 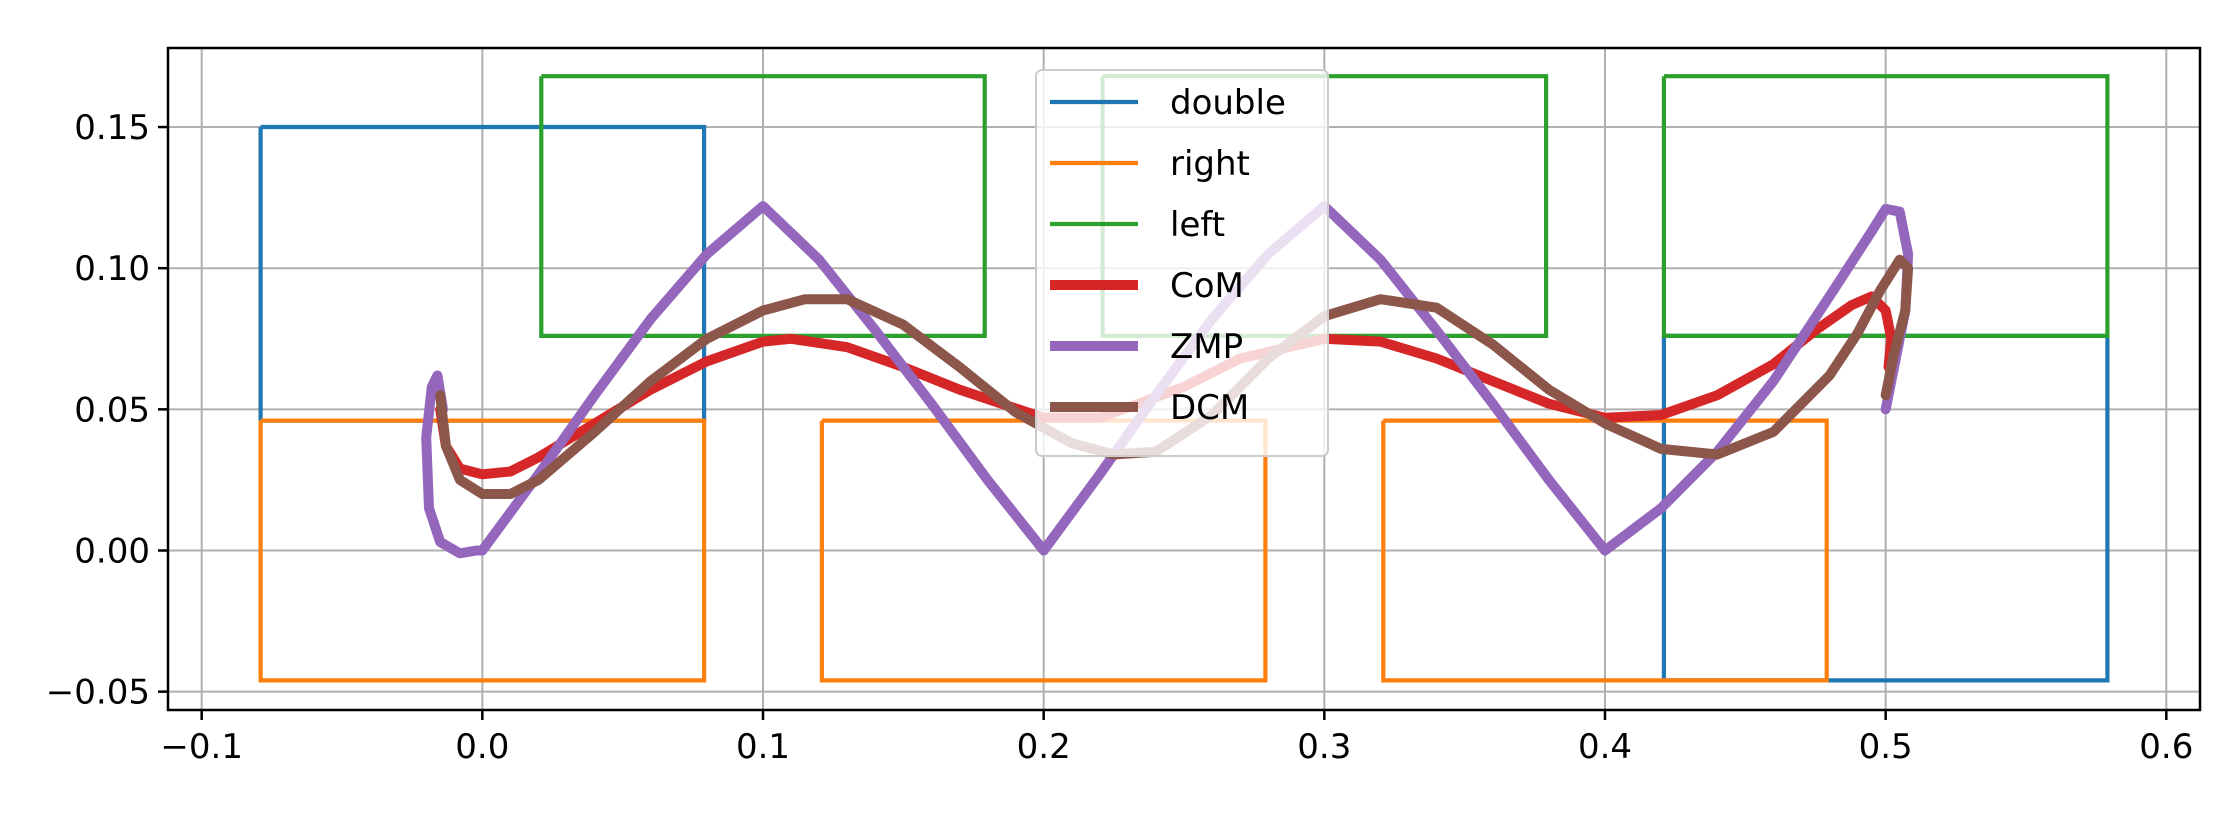 What do you see at coordinates (1168, 103) in the screenshot?
I see `legend-item-double: double` at bounding box center [1168, 103].